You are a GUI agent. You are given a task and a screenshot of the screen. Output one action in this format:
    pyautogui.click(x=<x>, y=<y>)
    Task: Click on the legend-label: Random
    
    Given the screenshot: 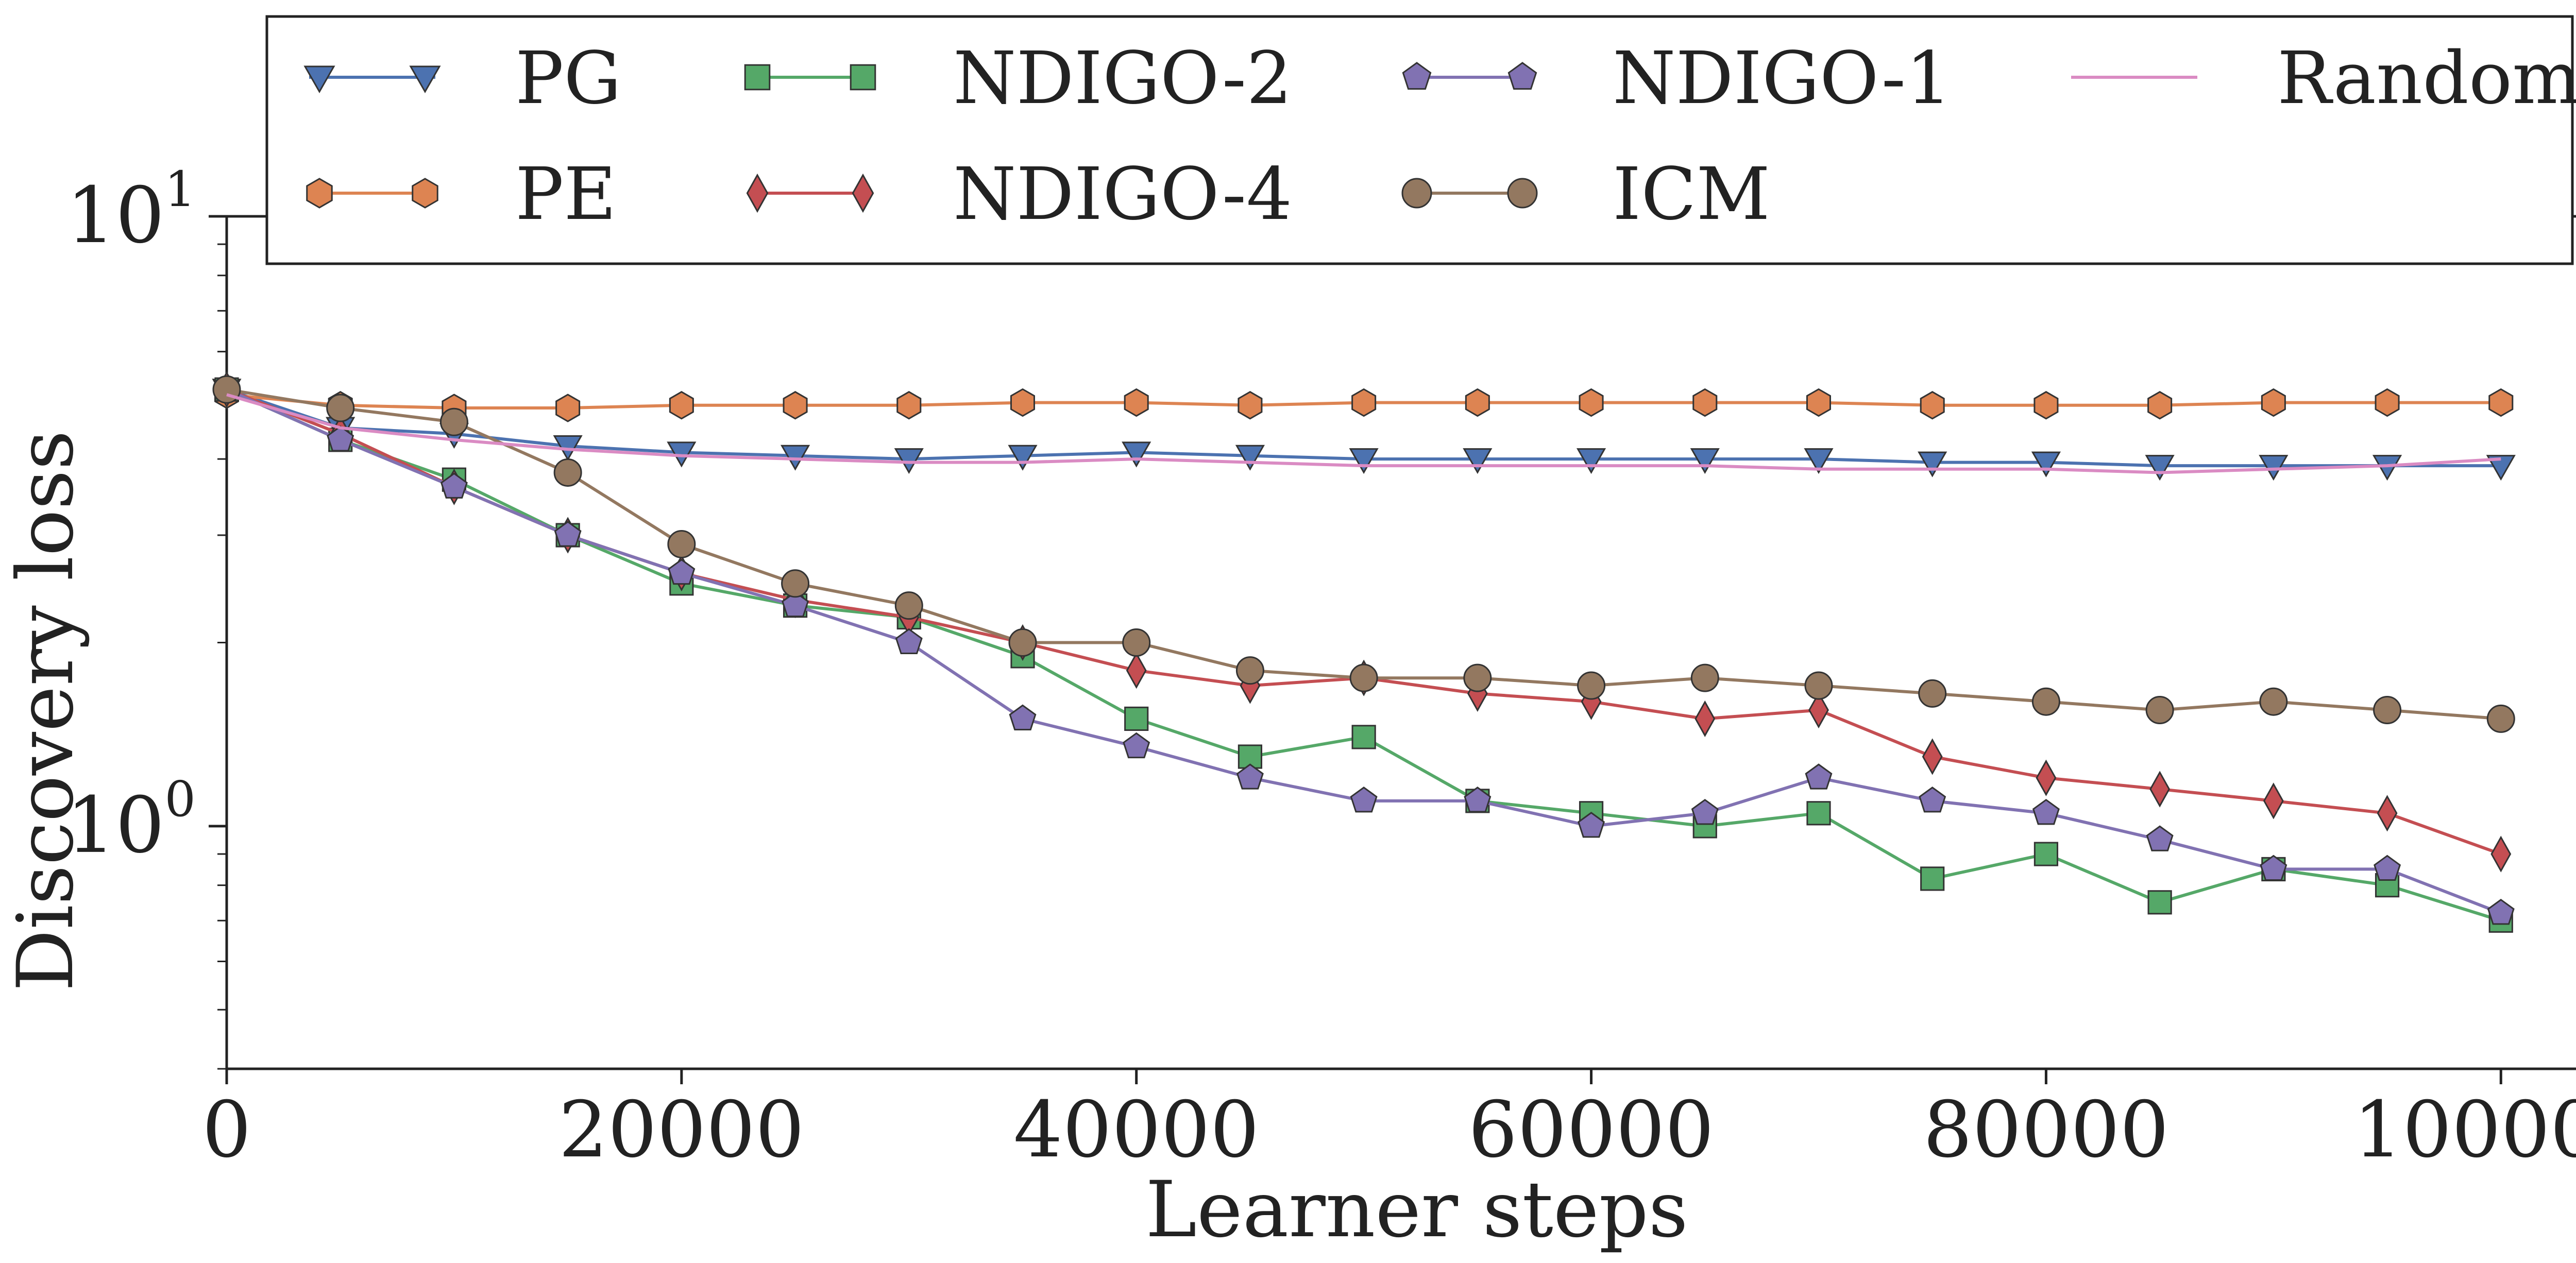 What is the action you would take?
    pyautogui.click(x=2426, y=79)
    